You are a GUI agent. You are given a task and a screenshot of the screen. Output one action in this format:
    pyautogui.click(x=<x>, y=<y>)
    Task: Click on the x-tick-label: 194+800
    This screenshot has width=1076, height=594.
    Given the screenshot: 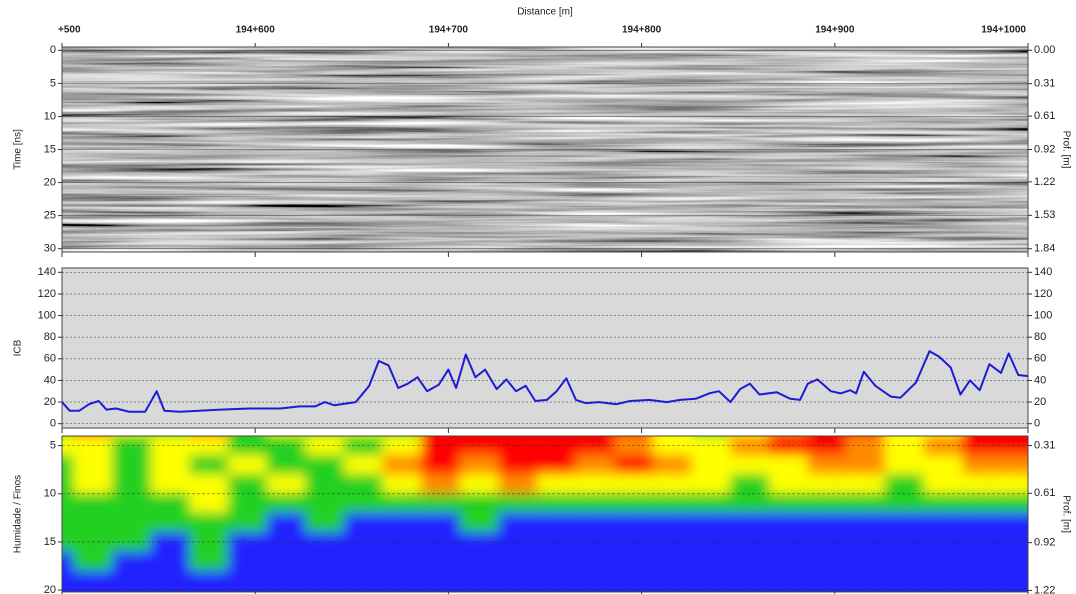 What is the action you would take?
    pyautogui.click(x=642, y=30)
    